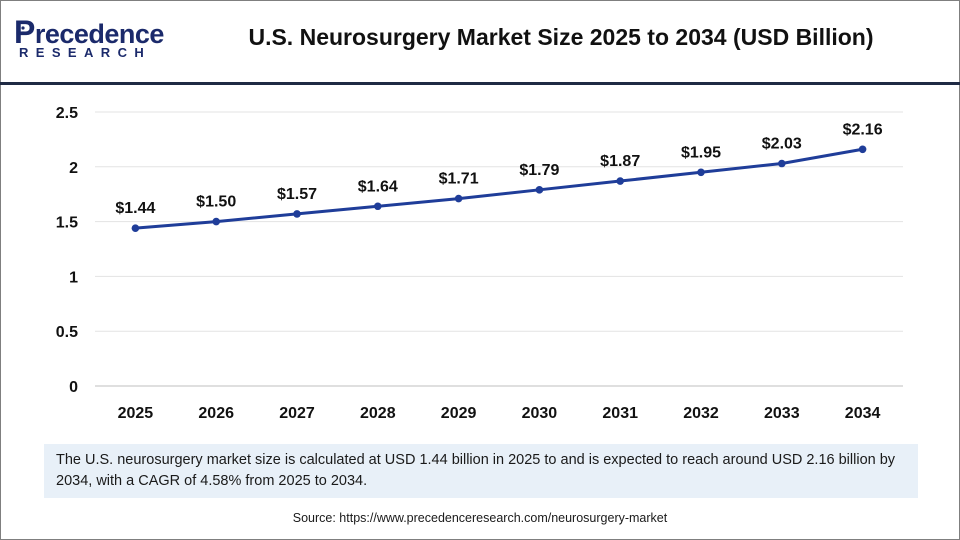 The image size is (960, 540). What do you see at coordinates (135, 208) in the screenshot?
I see `data-label: $1.44` at bounding box center [135, 208].